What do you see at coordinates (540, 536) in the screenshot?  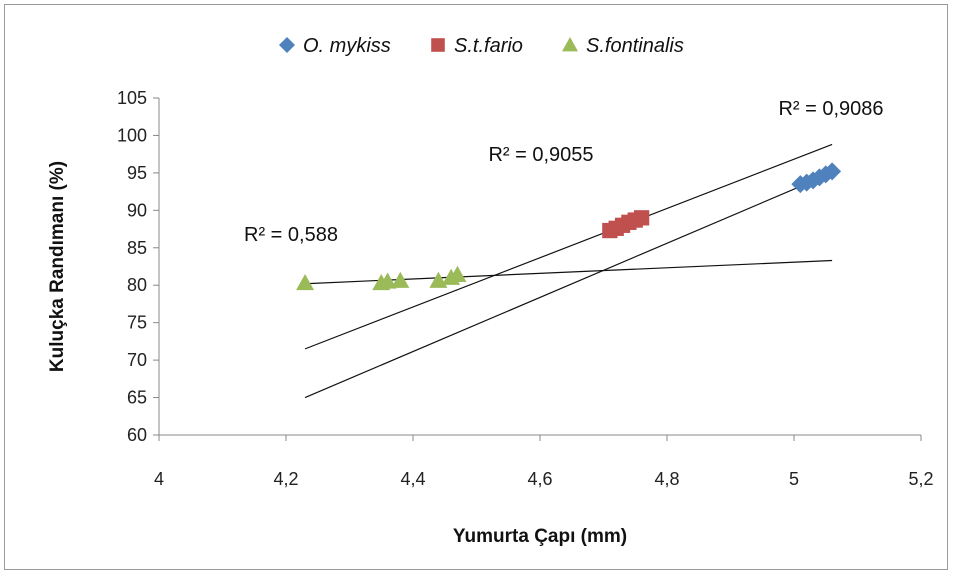 I see `x-axis-title: Yumurta Çapı (mm)` at bounding box center [540, 536].